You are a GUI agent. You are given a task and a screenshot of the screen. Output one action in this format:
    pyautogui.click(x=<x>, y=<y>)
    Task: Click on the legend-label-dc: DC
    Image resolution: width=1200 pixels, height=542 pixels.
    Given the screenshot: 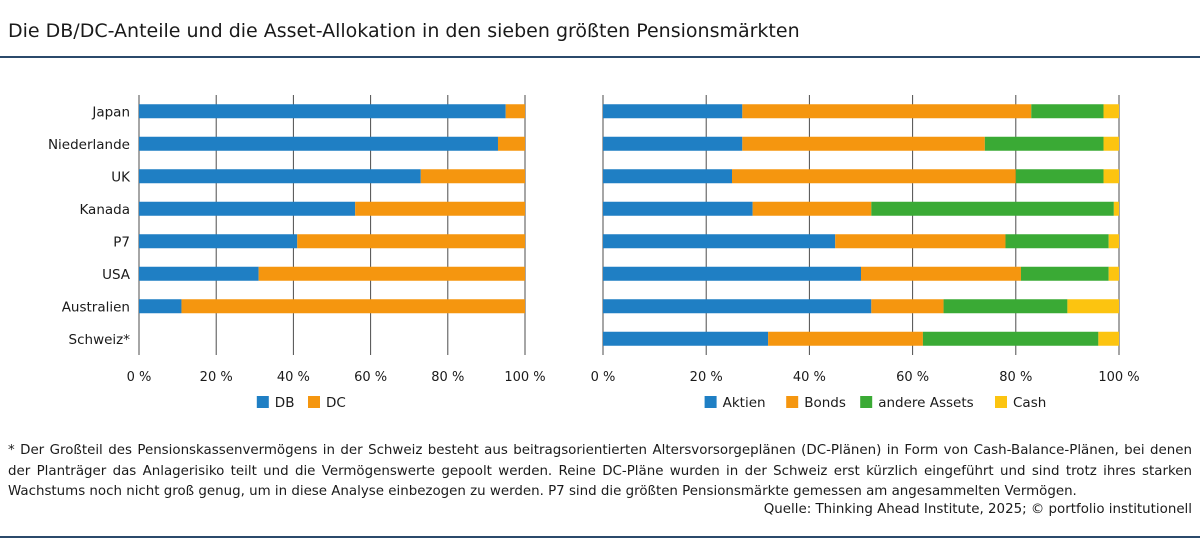 What is the action you would take?
    pyautogui.click(x=336, y=403)
    